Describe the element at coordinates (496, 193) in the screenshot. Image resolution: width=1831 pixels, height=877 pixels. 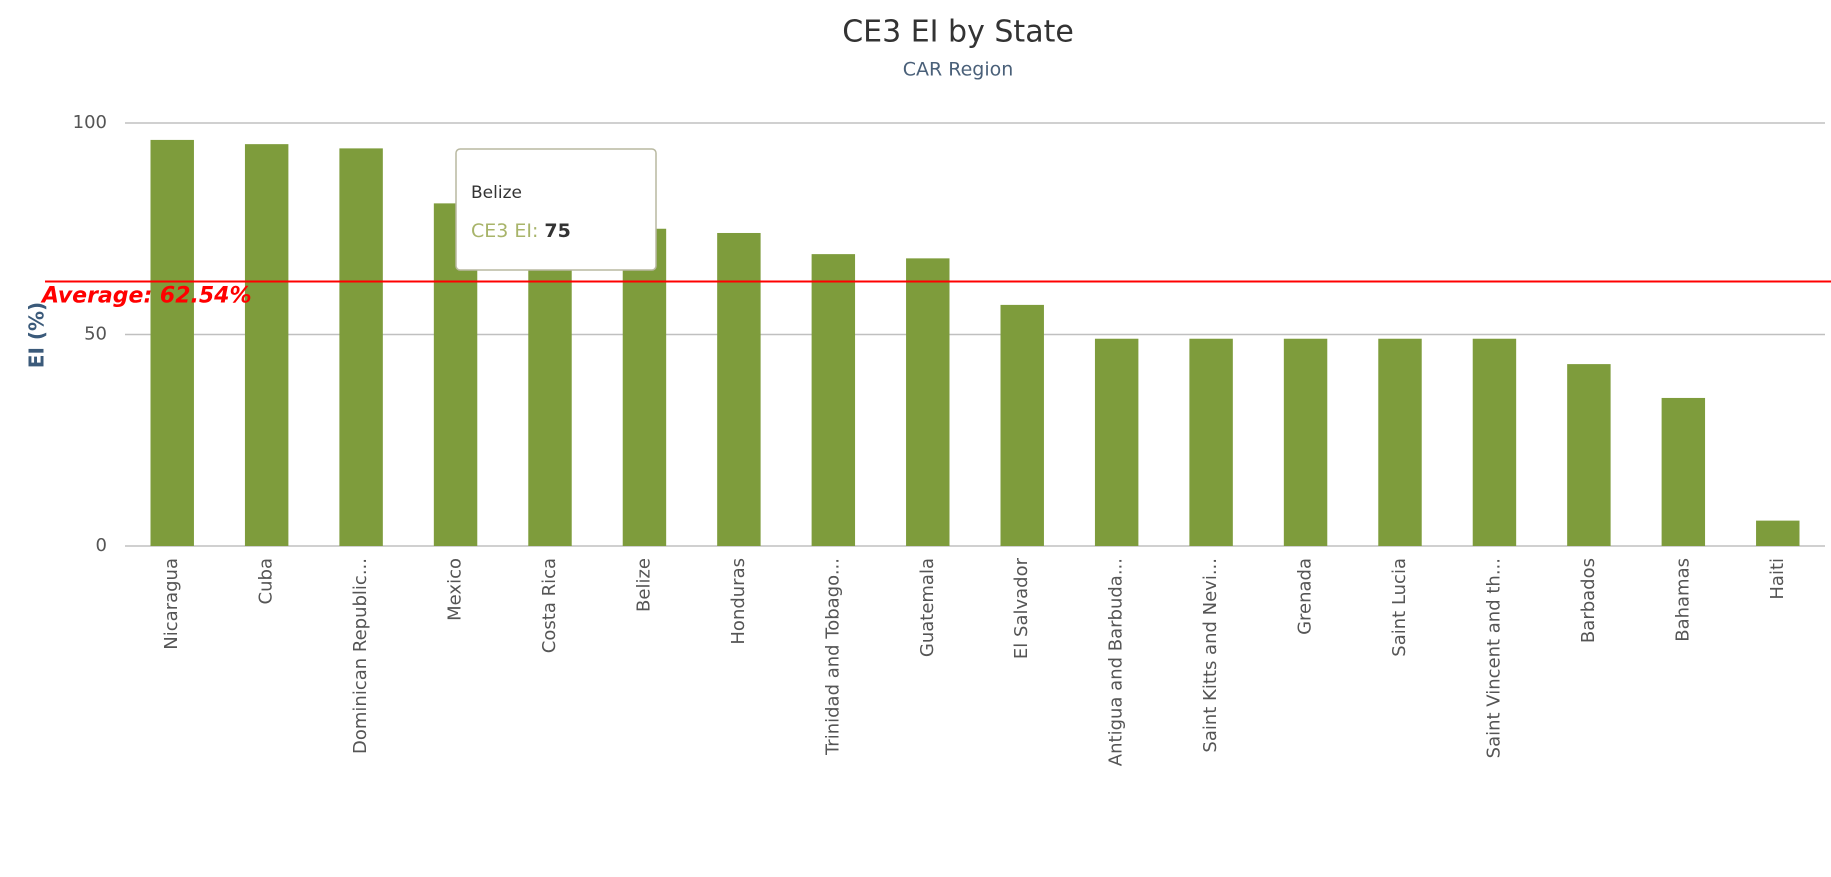
I see `tooltip-title: Belize` at that location.